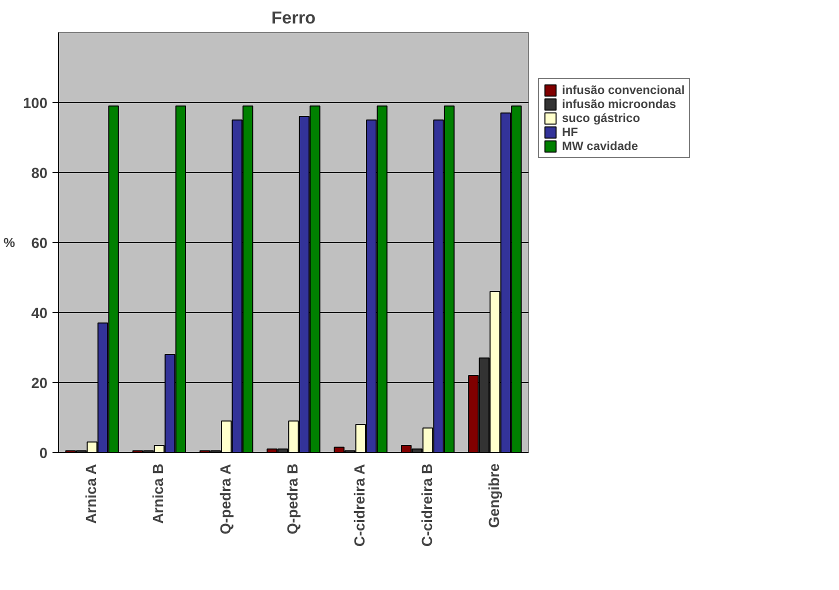 The width and height of the screenshot is (839, 590). What do you see at coordinates (623, 89) in the screenshot?
I see `legend-label: infusão convencional` at bounding box center [623, 89].